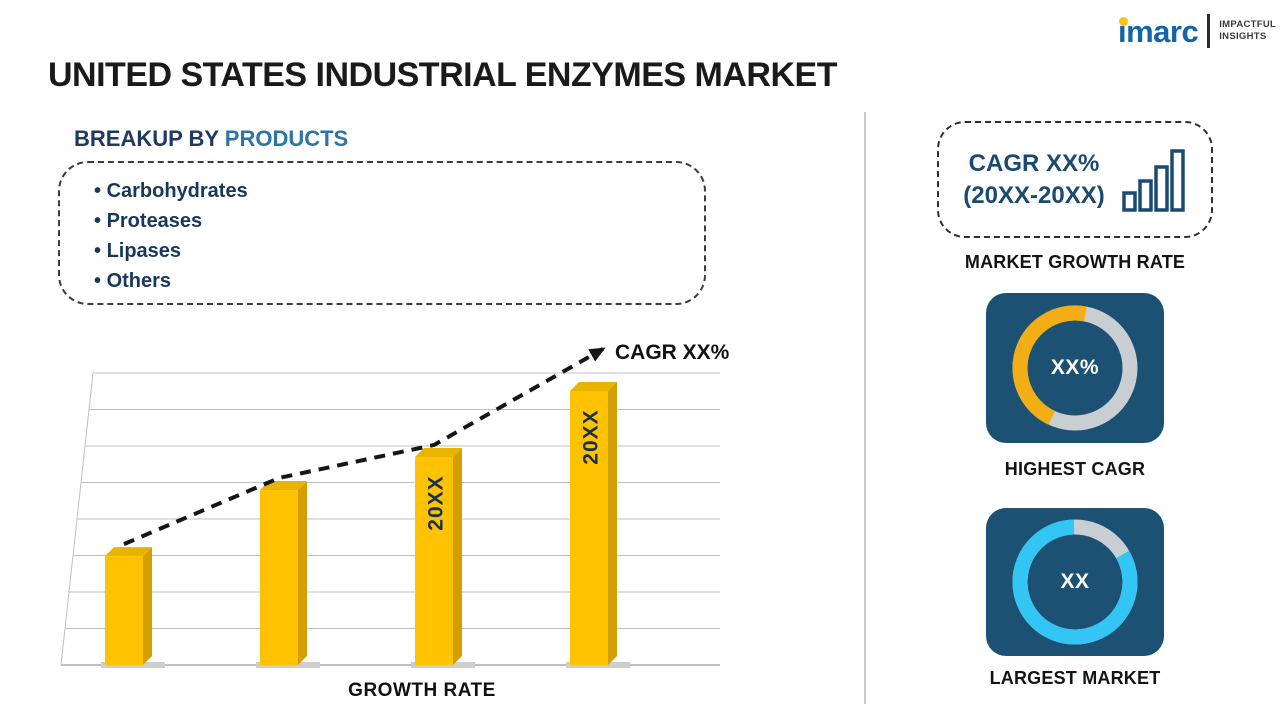 The width and height of the screenshot is (1280, 720). Describe the element at coordinates (442, 75) in the screenshot. I see `page-title: UNITED STATES INDUSTRIAL ENZYMES MARKET` at that location.